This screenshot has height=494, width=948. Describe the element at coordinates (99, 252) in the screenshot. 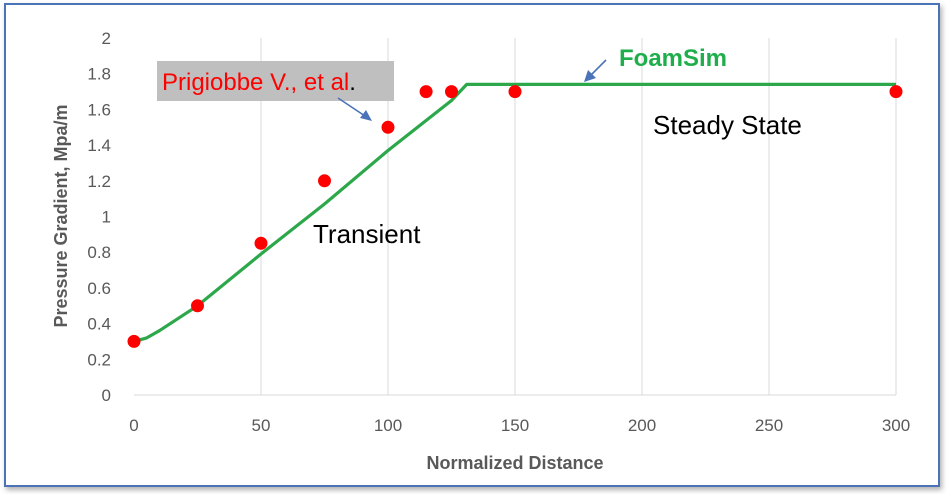

I see `y-tick-label: 0.8` at that location.